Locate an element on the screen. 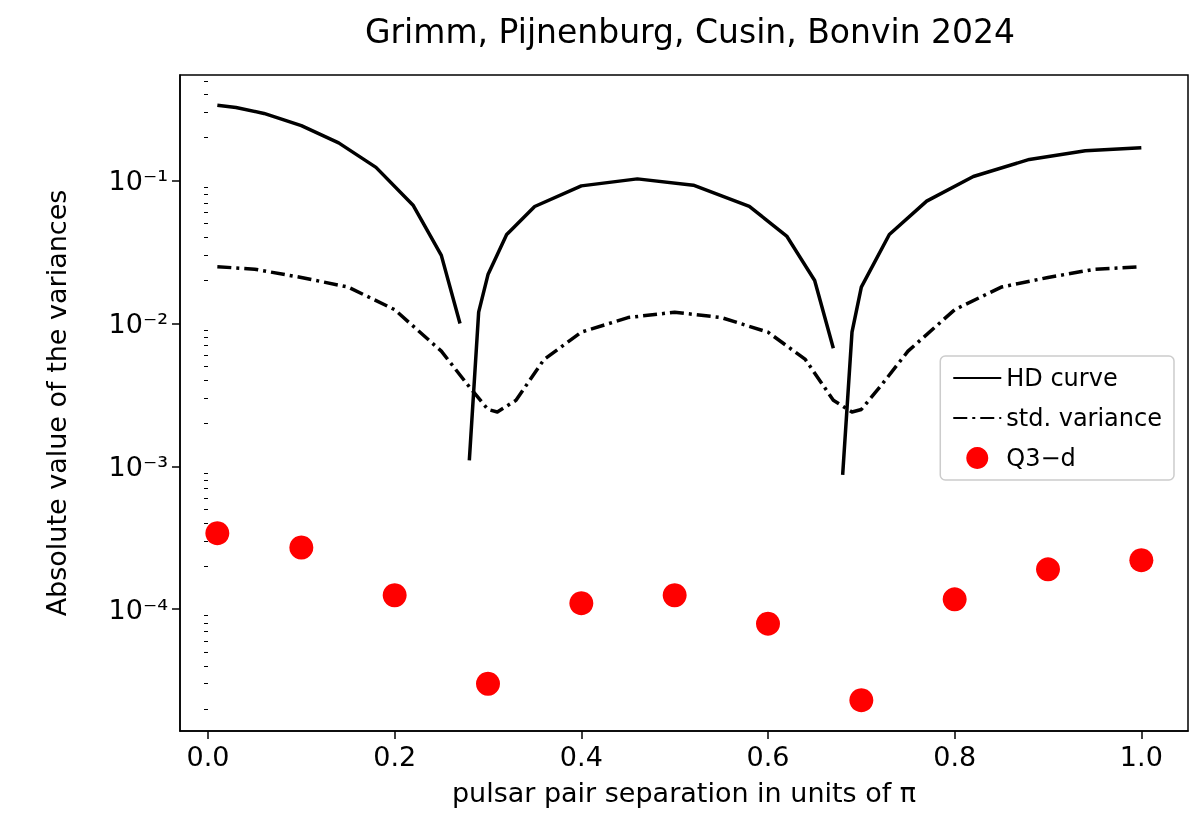 This screenshot has height=836, width=1204. x-tick-label: 0.4 is located at coordinates (581, 756).